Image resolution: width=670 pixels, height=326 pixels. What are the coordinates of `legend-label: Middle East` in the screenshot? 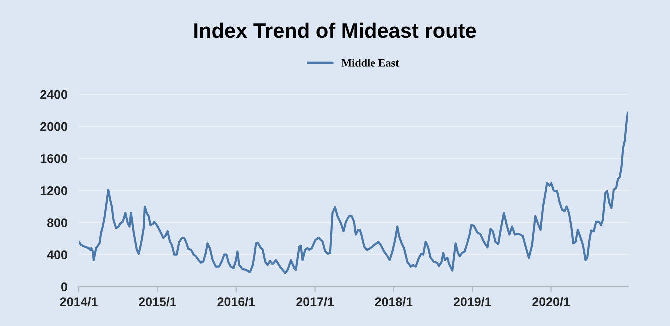 It's located at (371, 63).